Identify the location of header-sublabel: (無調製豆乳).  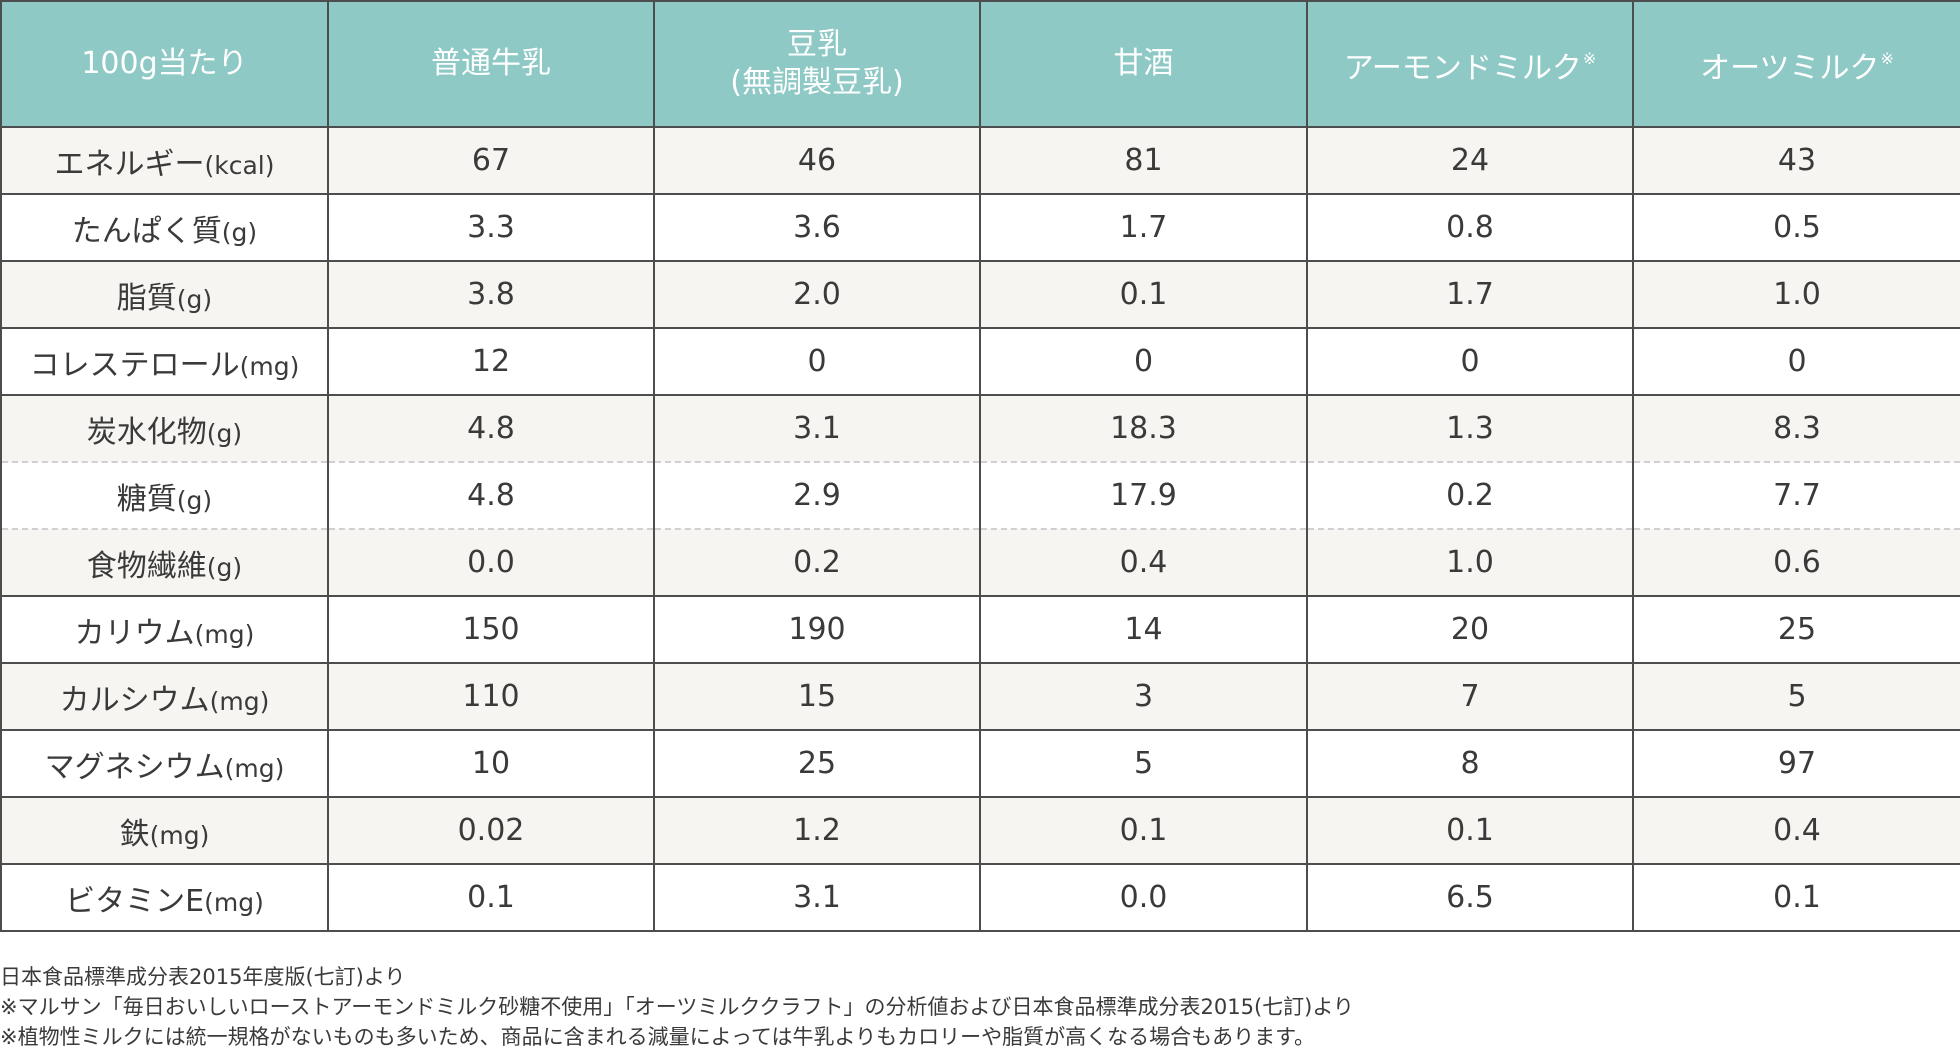
(817, 82).